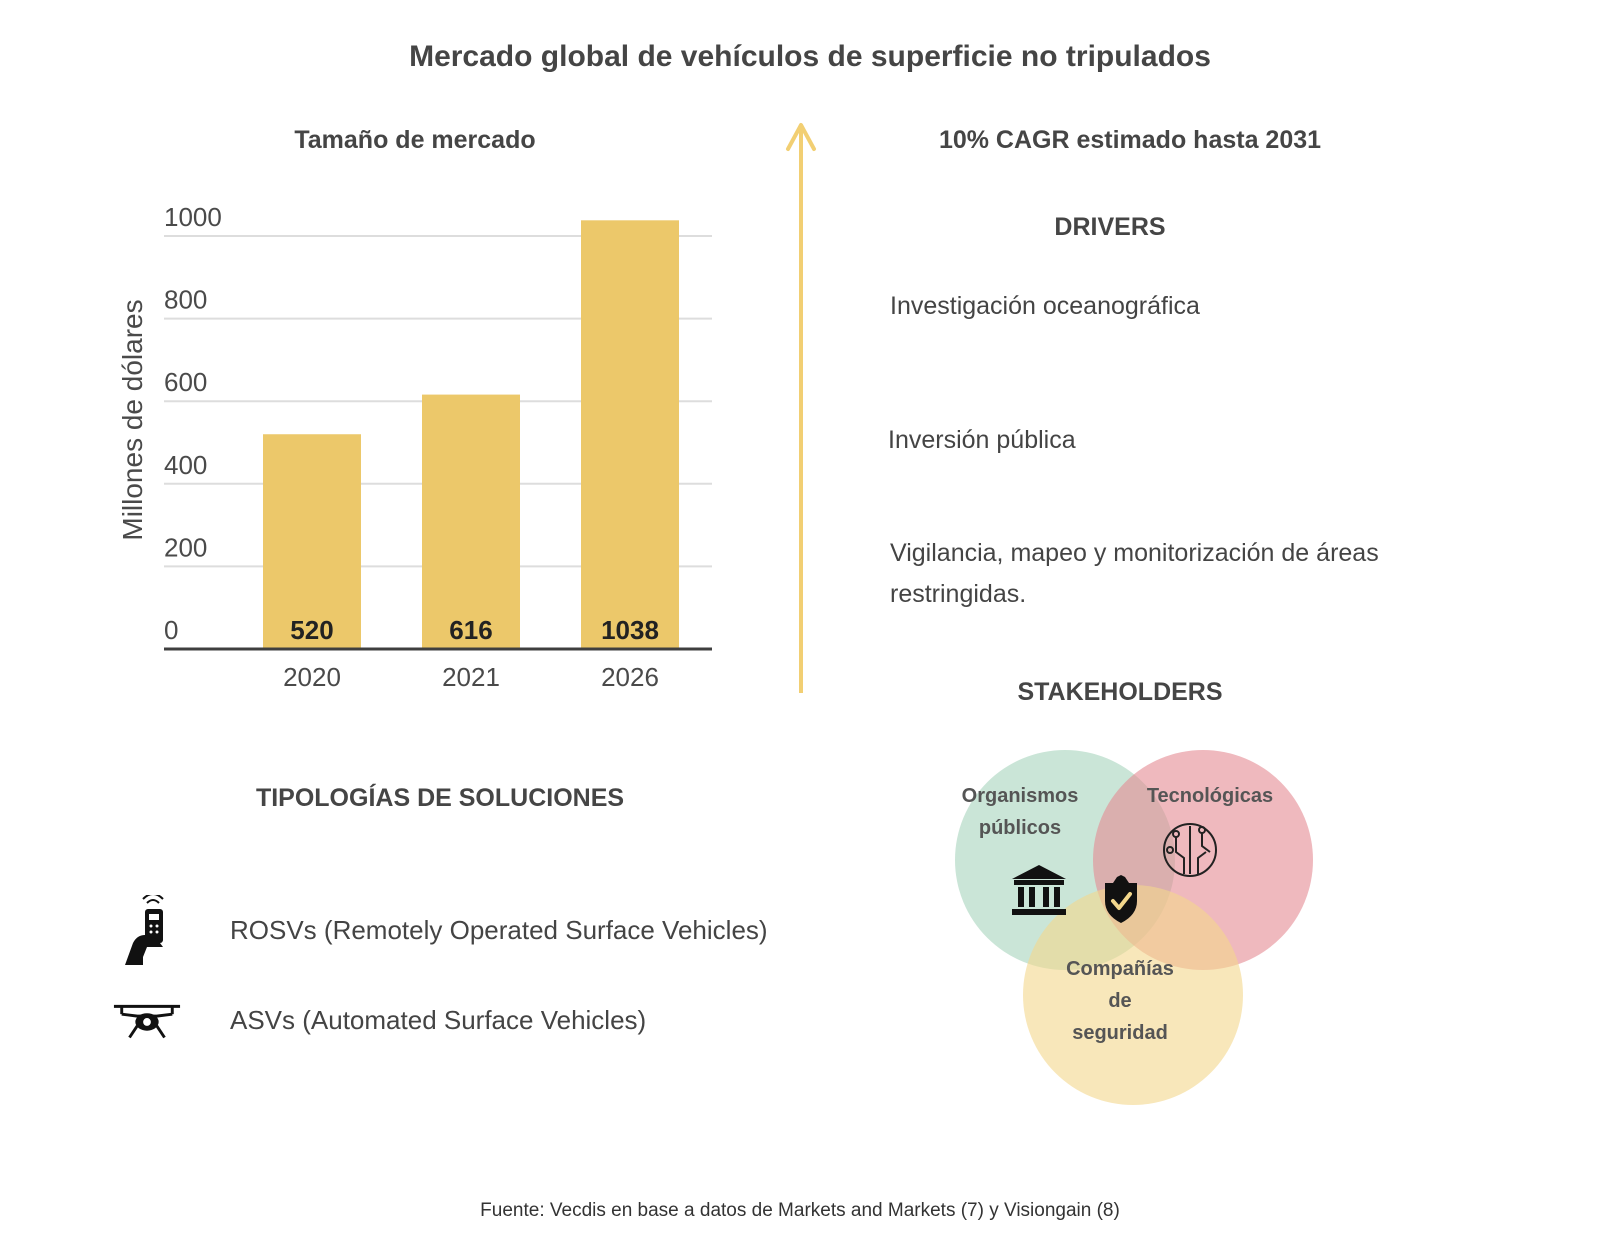  I want to click on chart-bar-2020, so click(312, 541).